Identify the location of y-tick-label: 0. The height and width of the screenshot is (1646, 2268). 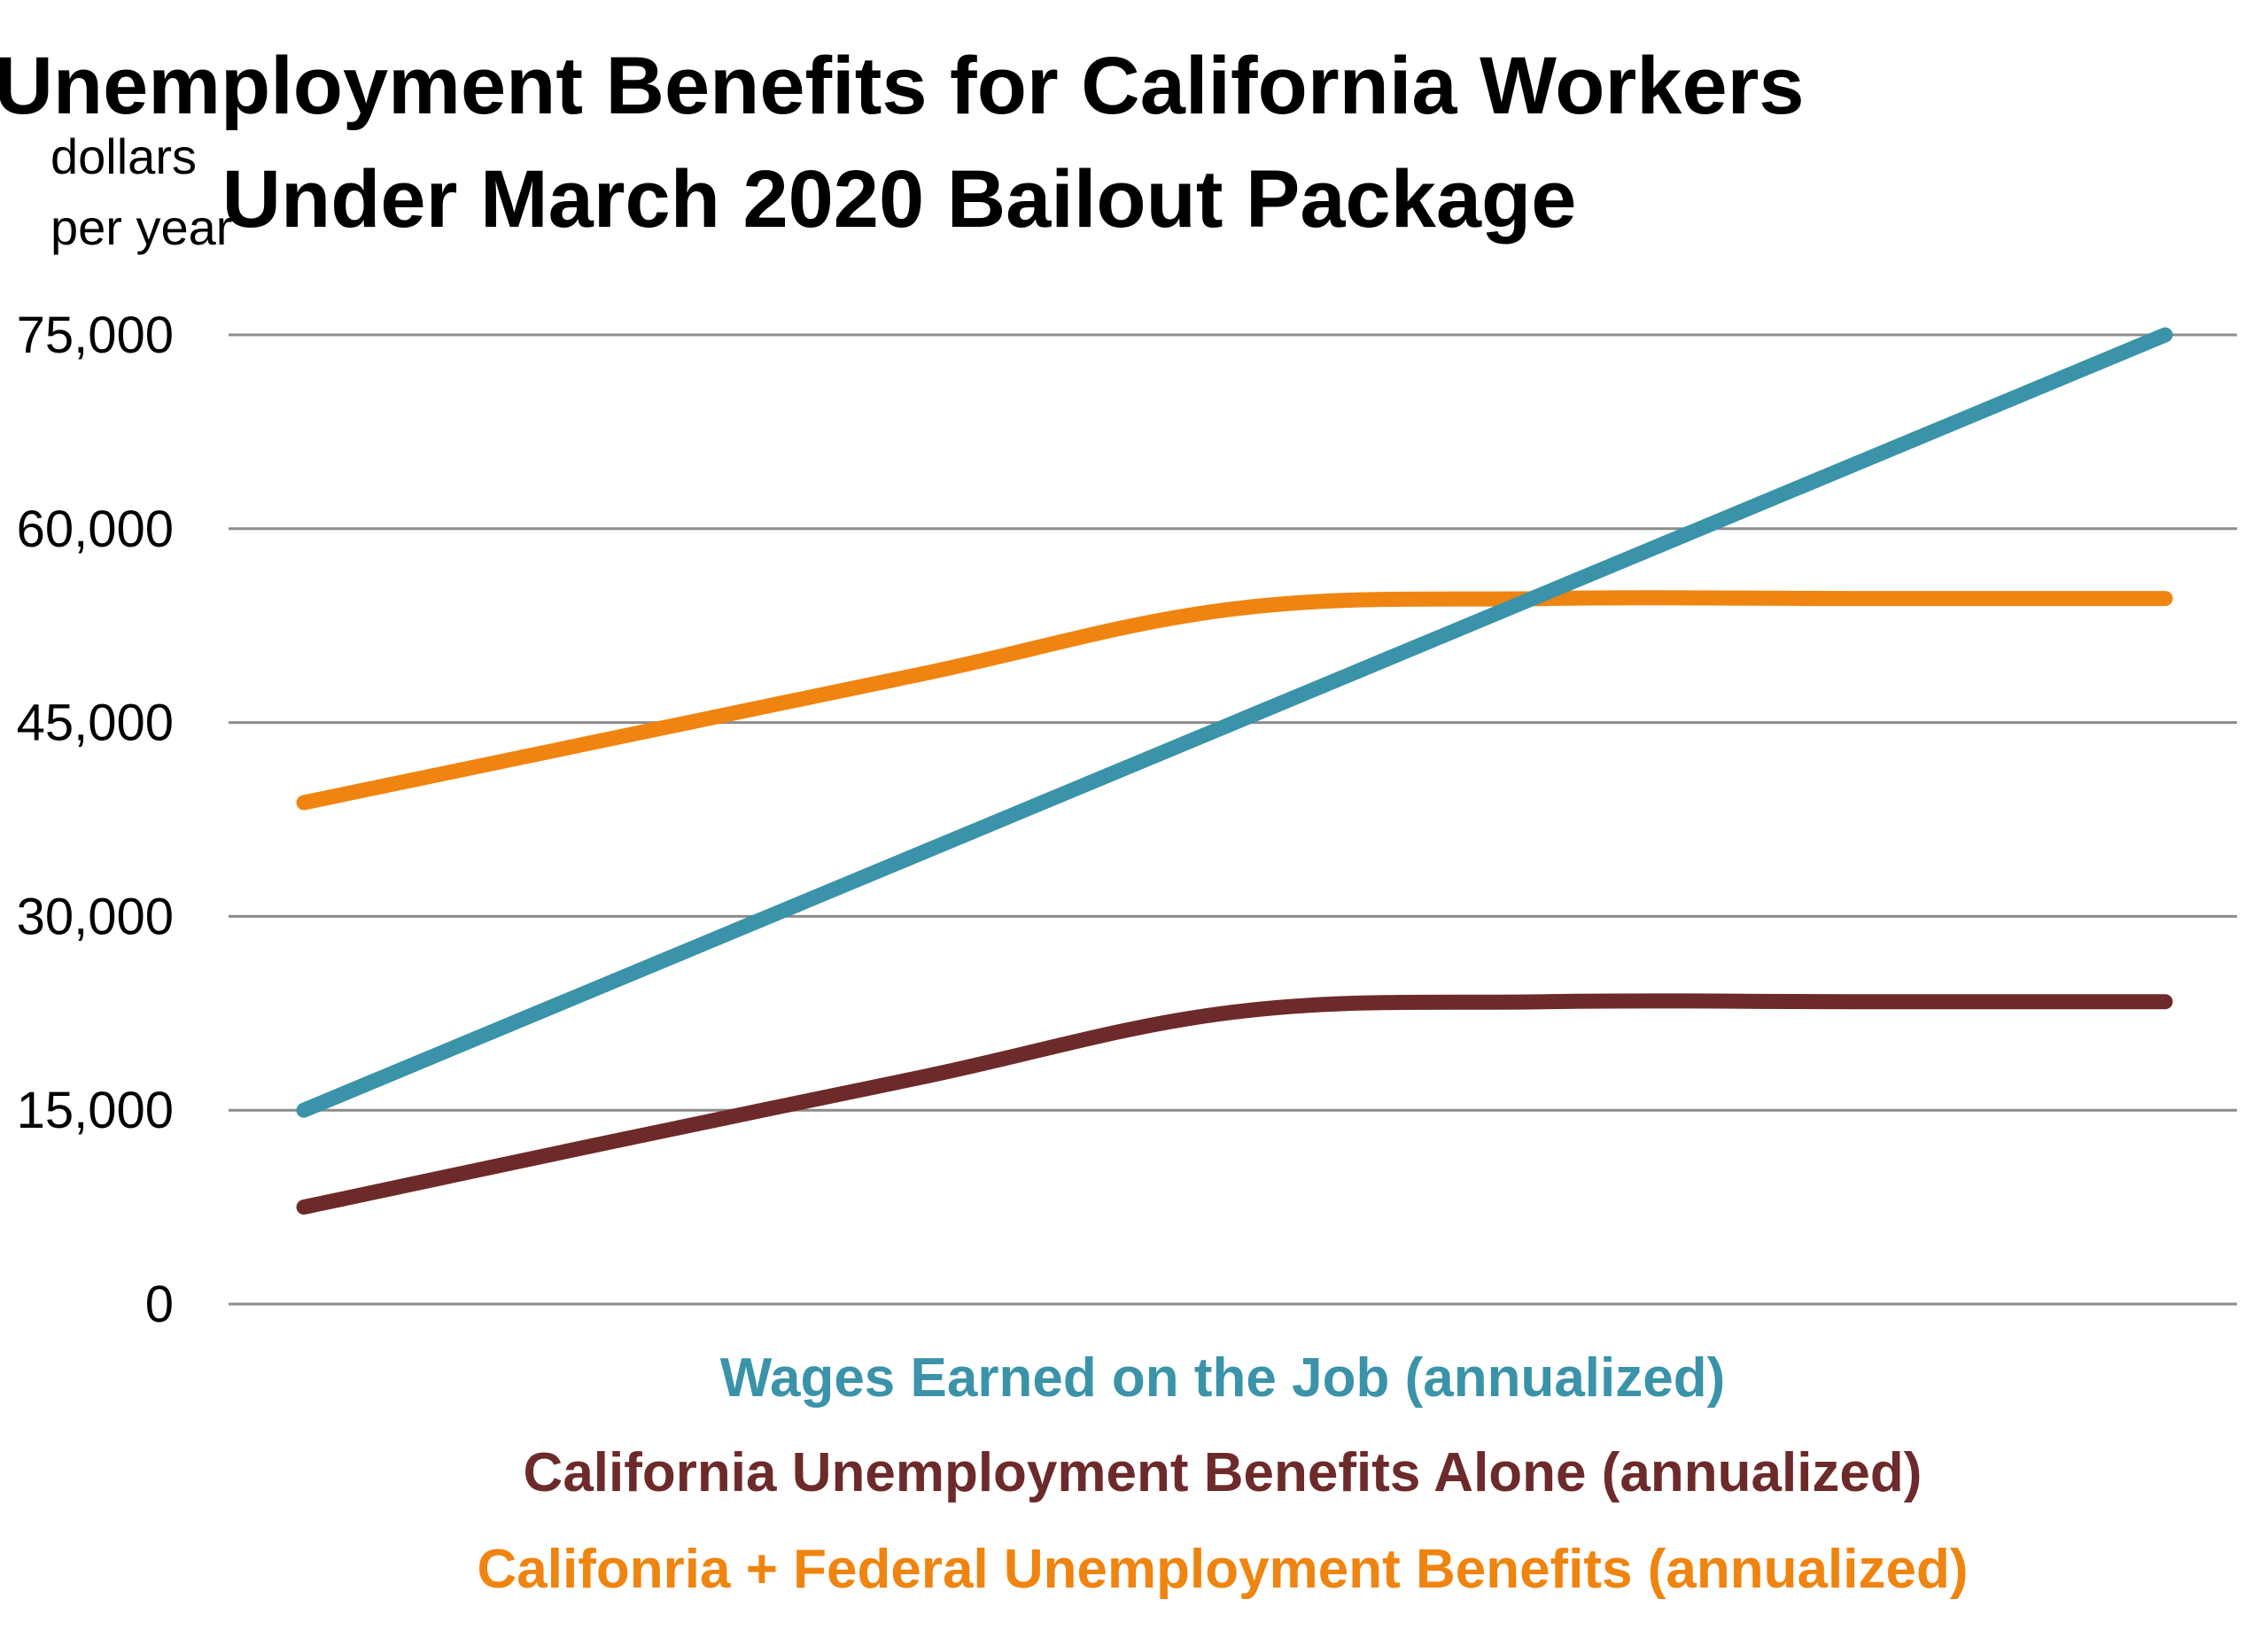
(159, 1304).